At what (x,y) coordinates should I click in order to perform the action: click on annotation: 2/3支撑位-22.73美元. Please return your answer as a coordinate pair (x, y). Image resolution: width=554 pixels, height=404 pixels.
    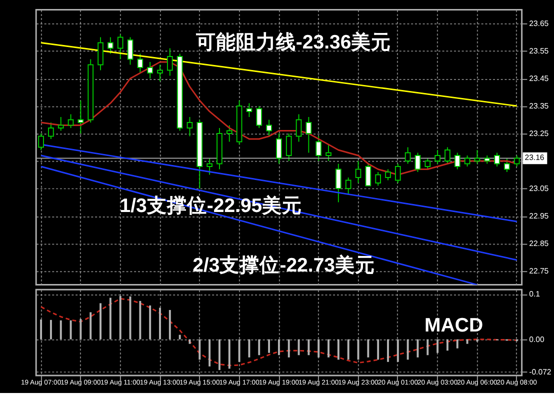
    Looking at the image, I should click on (284, 264).